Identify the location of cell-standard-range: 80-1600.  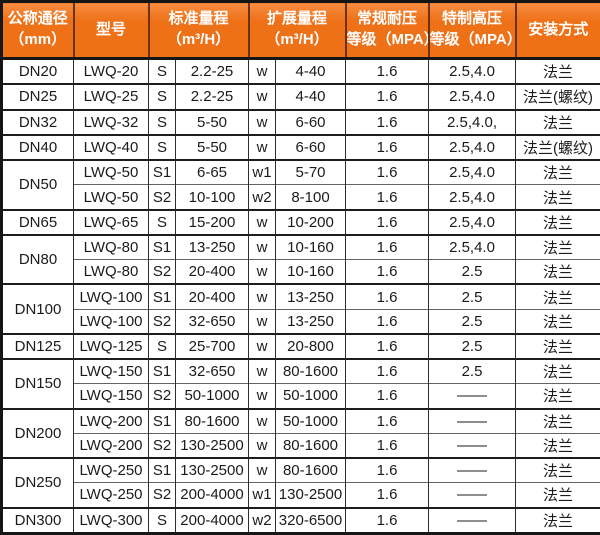
(212, 420).